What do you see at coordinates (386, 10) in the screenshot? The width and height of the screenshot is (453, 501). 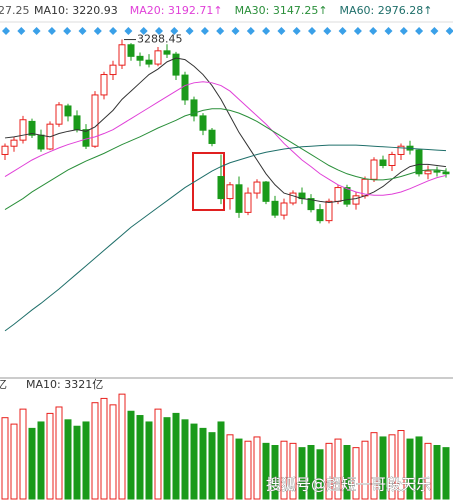 I see `legend-entry: MA60: 2976.28↑` at bounding box center [386, 10].